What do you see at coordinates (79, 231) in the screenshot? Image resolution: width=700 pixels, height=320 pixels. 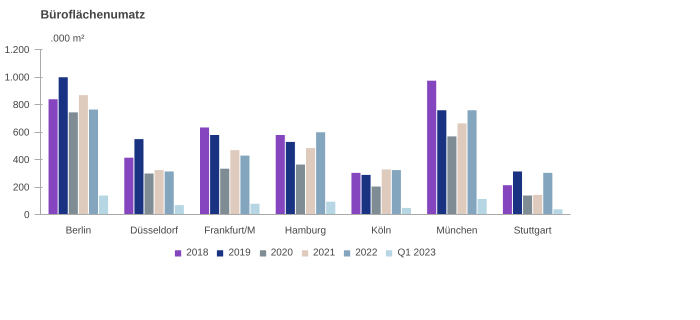 I see `x-tick-label: Berlin` at bounding box center [79, 231].